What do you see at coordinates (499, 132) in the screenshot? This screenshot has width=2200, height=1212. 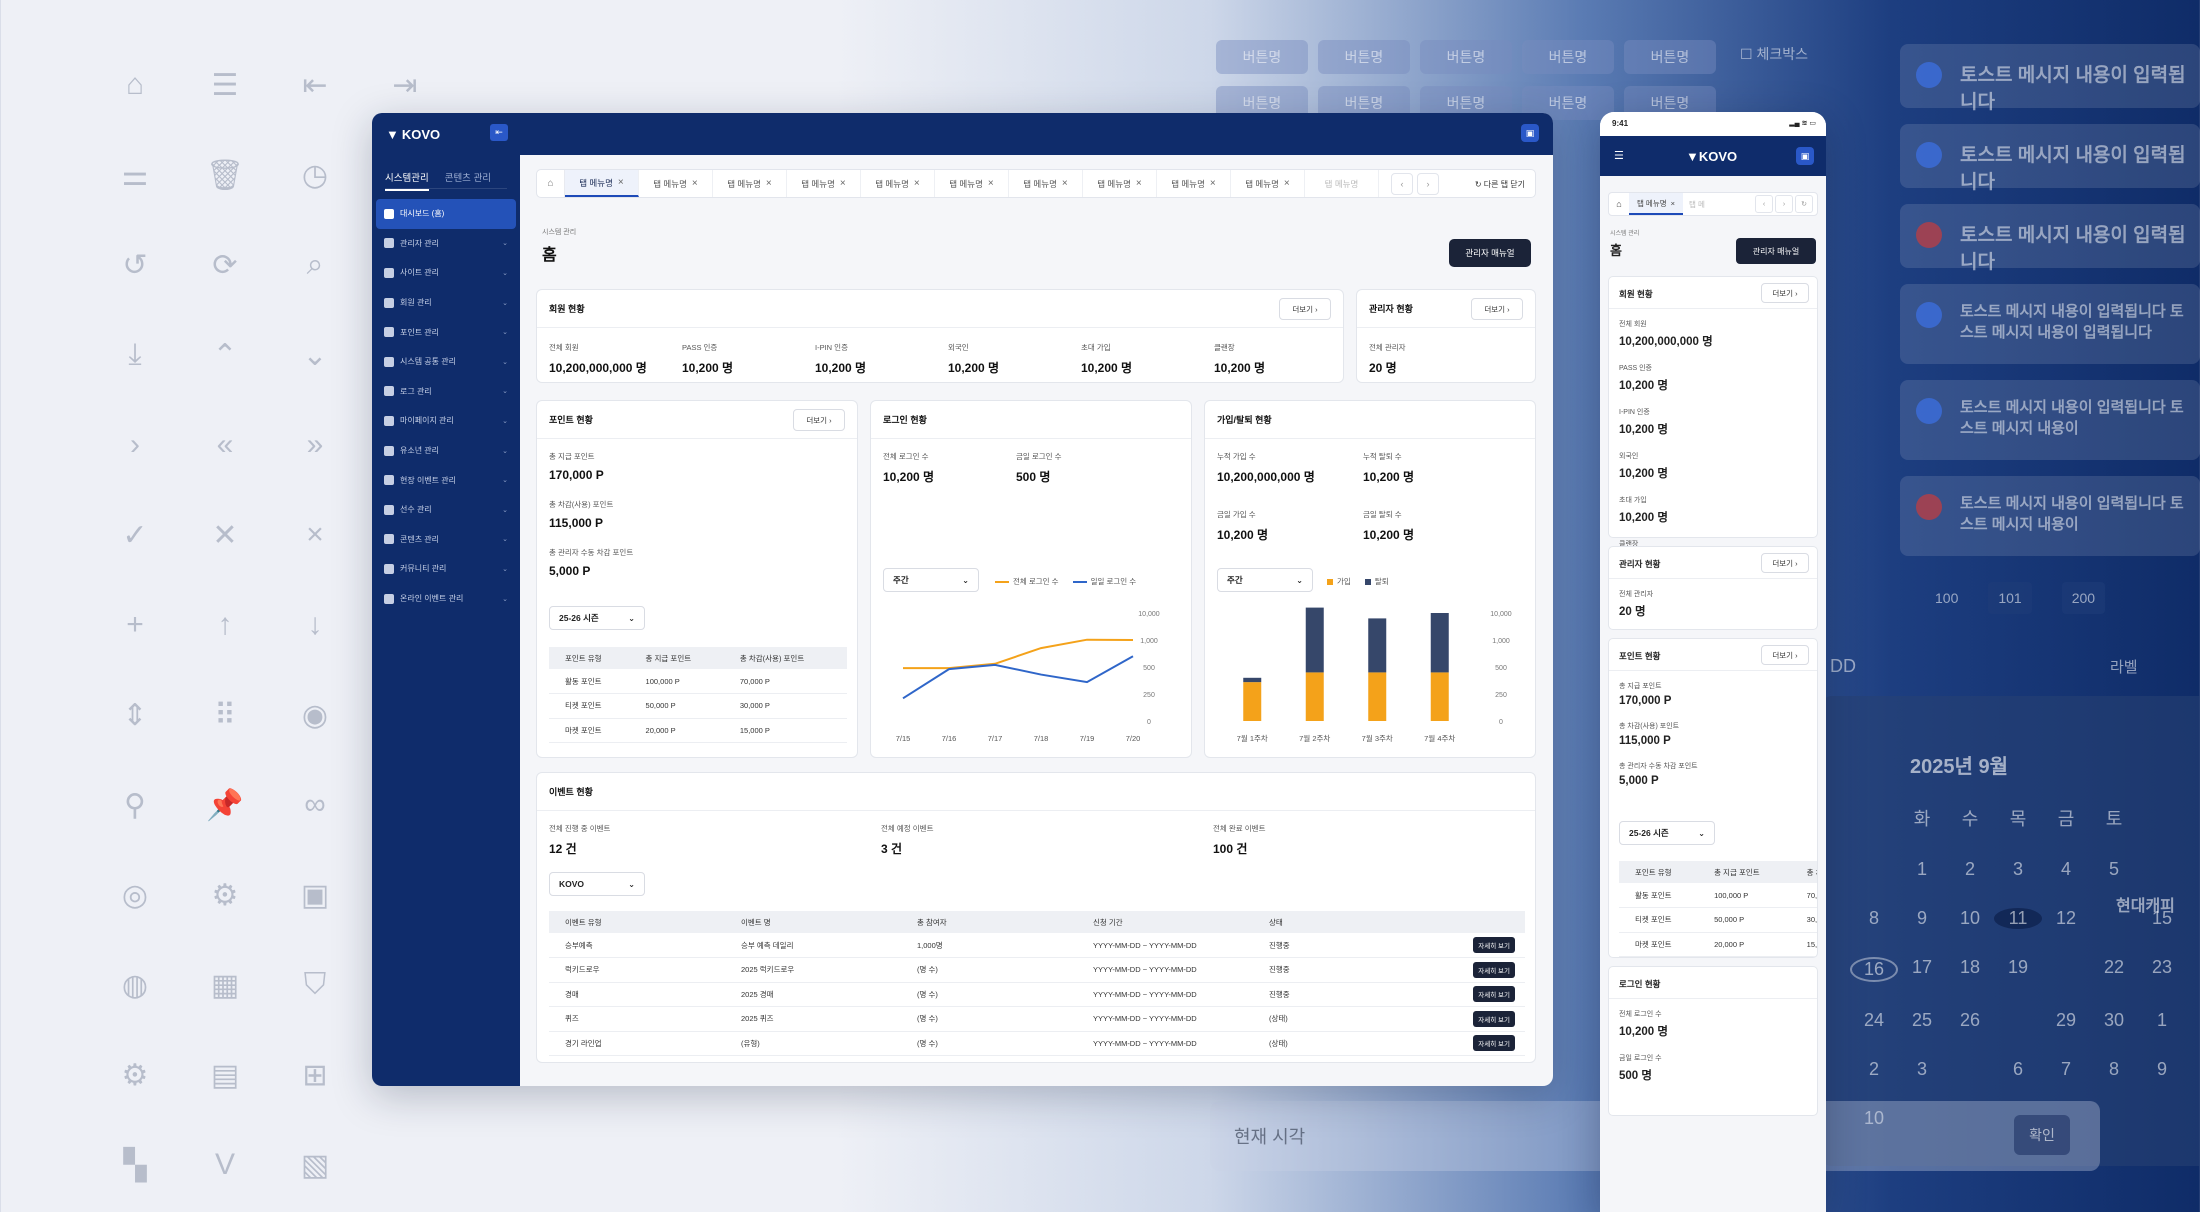 I see `sidebar-toggle-button: ⇤` at bounding box center [499, 132].